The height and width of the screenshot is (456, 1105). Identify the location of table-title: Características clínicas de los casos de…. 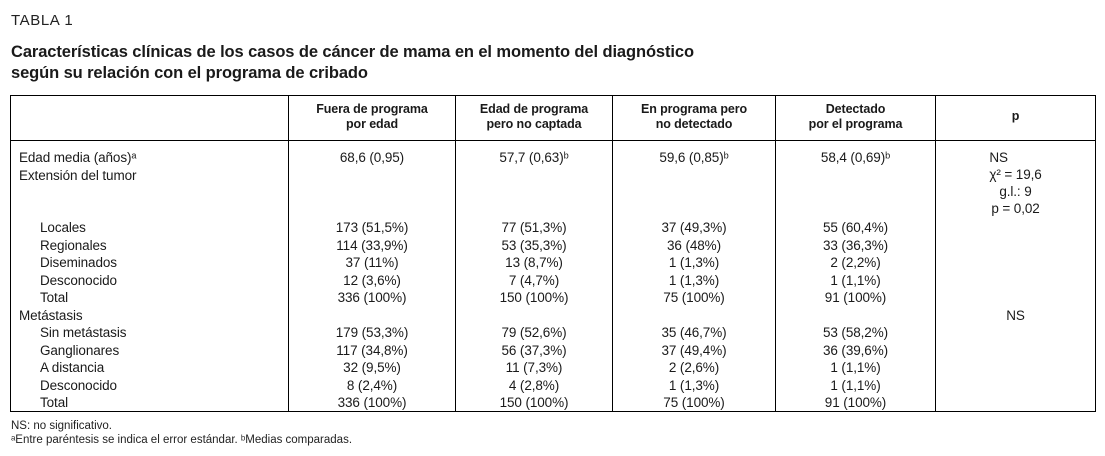
(352, 62).